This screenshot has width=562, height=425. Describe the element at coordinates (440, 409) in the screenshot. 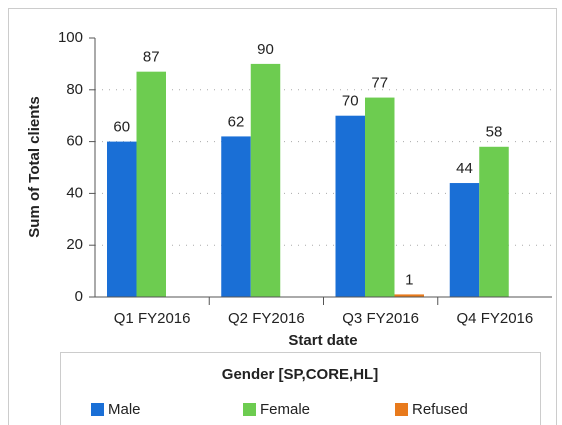

I see `legend-label: Refused` at that location.